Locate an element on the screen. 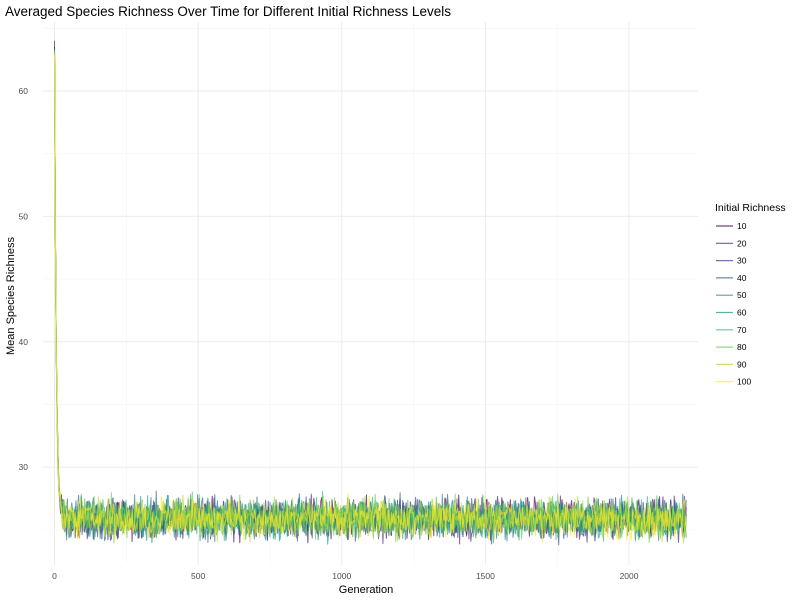  x-axis-ticks: 0 500 1000 1500 2000 is located at coordinates (345, 576).